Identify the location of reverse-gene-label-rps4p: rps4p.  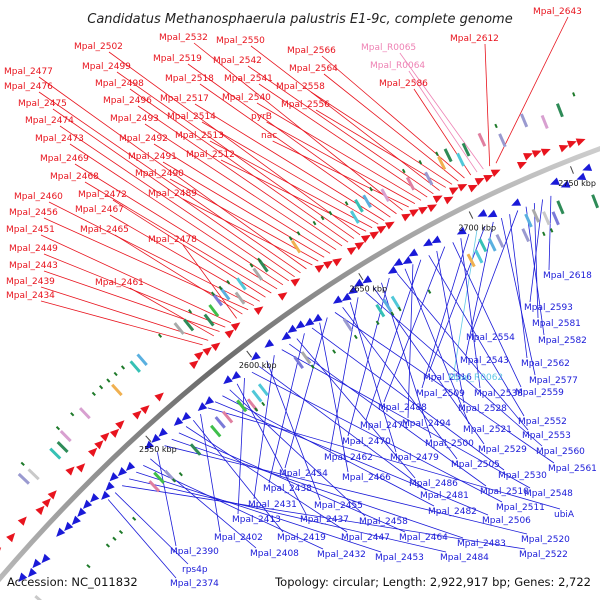
(195, 570).